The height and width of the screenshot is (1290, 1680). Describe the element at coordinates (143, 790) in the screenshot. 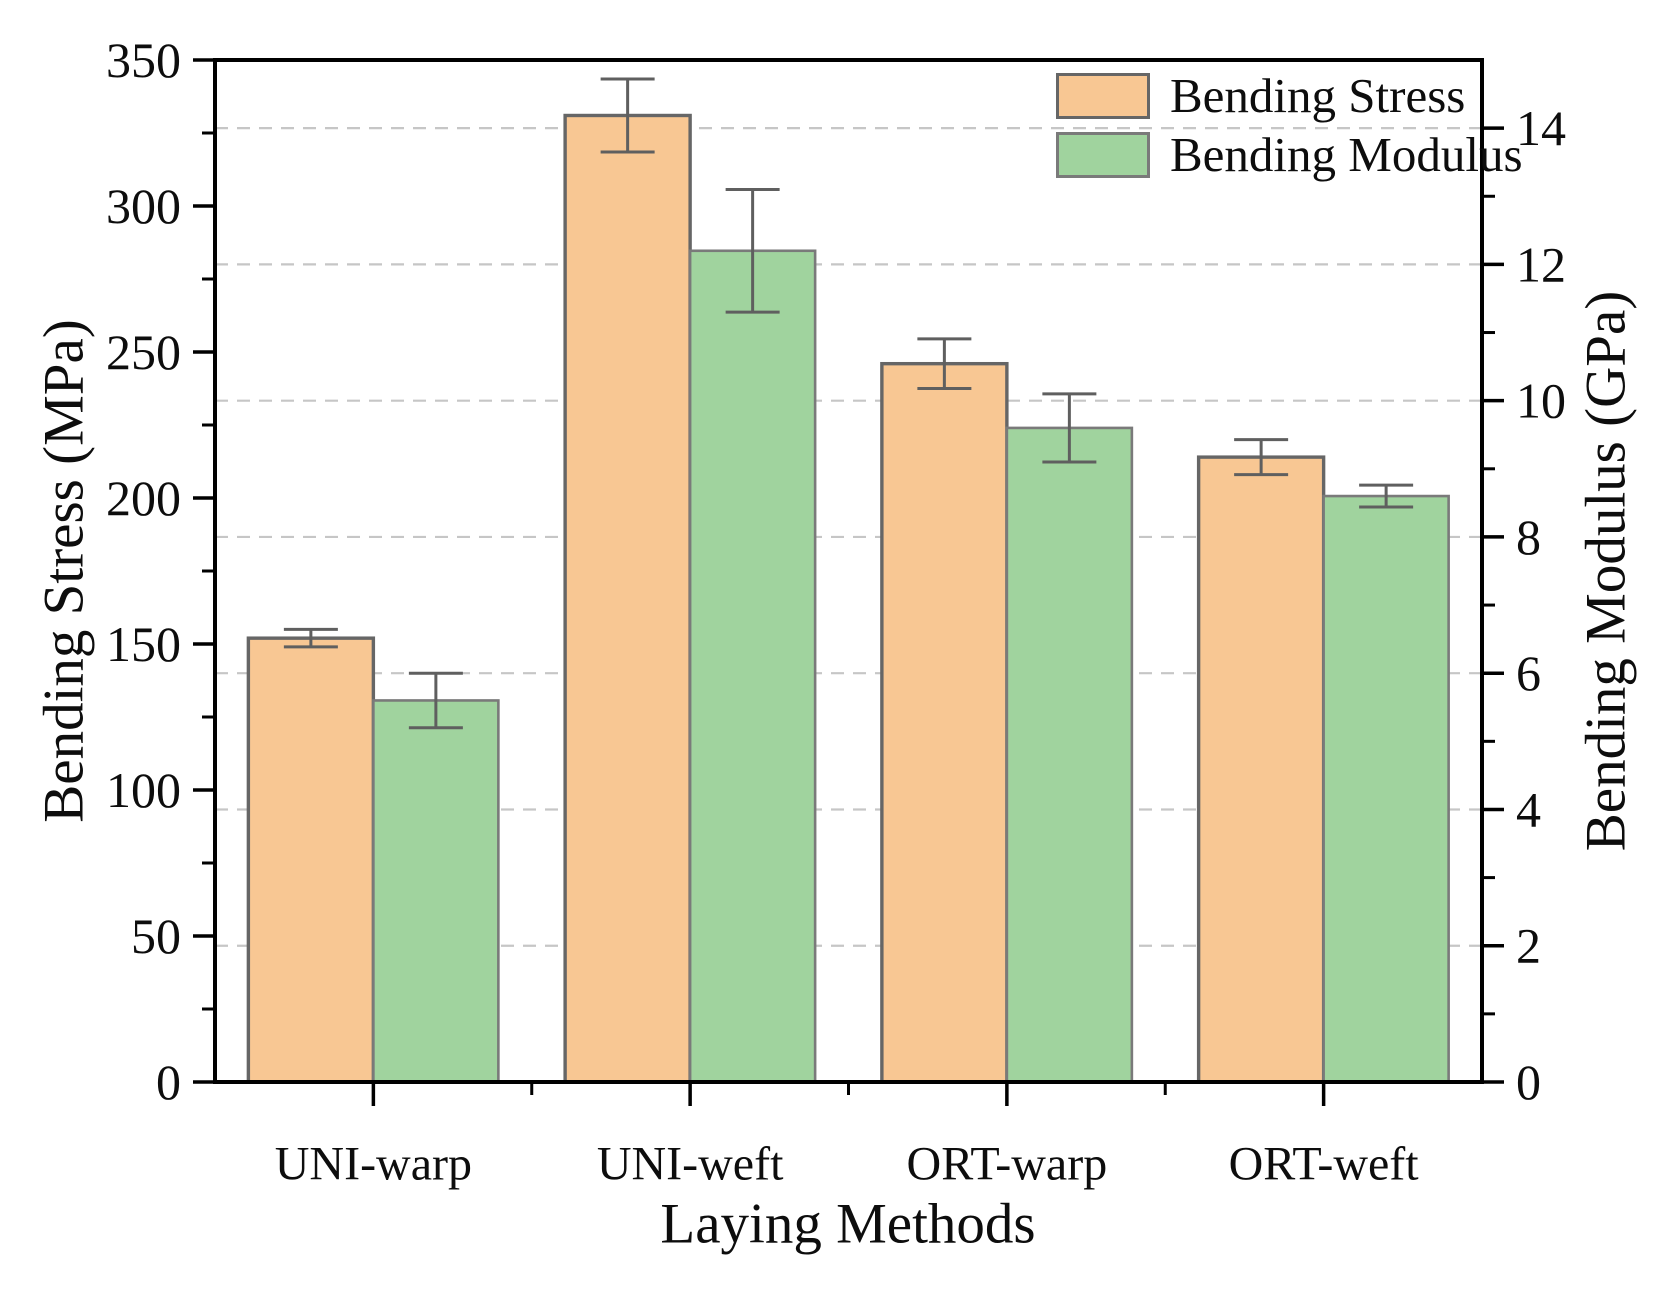

I see `tick-label-left-100: 100` at that location.